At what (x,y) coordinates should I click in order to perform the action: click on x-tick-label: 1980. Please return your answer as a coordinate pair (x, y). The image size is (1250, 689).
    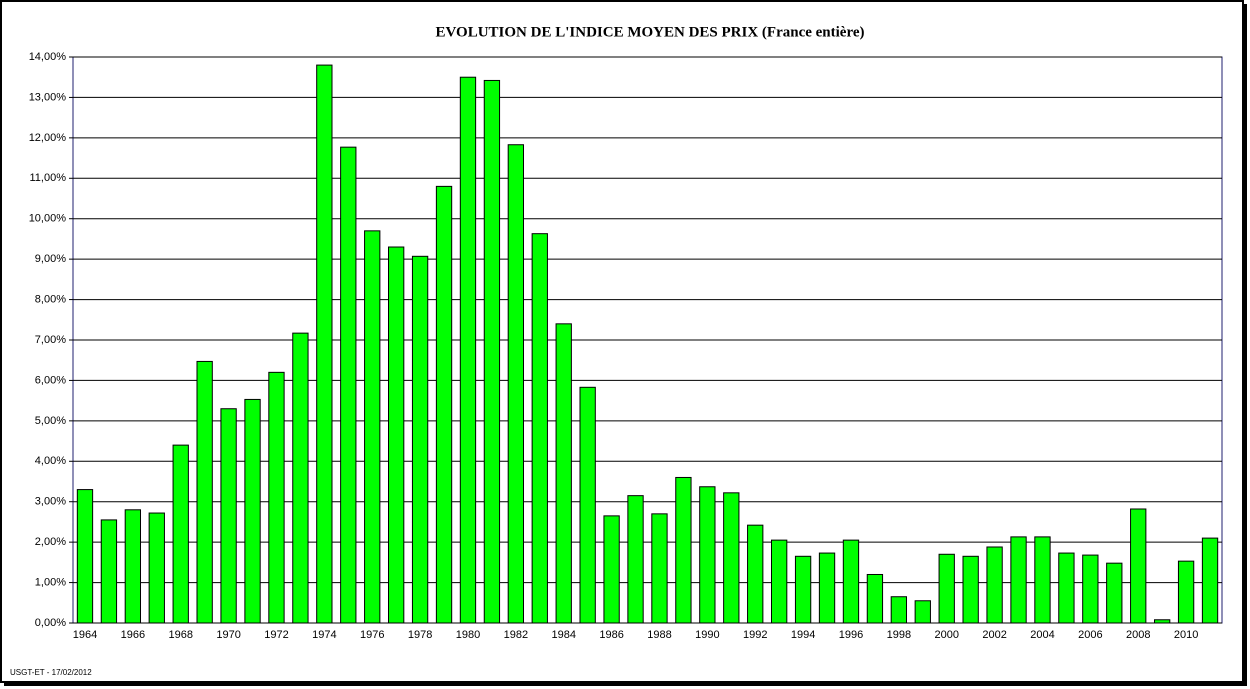
    Looking at the image, I should click on (468, 635).